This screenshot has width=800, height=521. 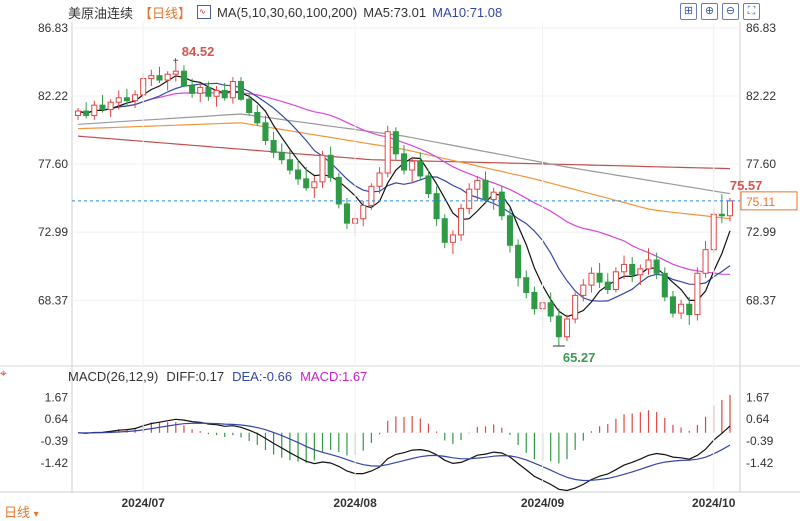 What do you see at coordinates (53, 232) in the screenshot?
I see `price-tick-left: 72.99` at bounding box center [53, 232].